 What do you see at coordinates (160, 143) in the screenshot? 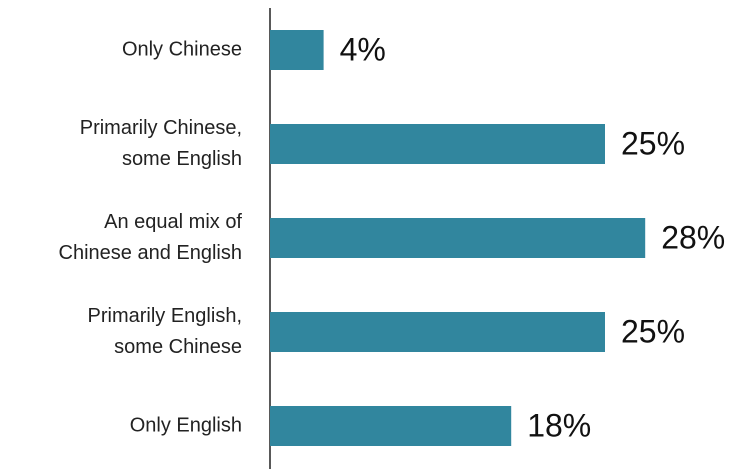
I see `category-label: Primarily Chinese, some English` at bounding box center [160, 143].